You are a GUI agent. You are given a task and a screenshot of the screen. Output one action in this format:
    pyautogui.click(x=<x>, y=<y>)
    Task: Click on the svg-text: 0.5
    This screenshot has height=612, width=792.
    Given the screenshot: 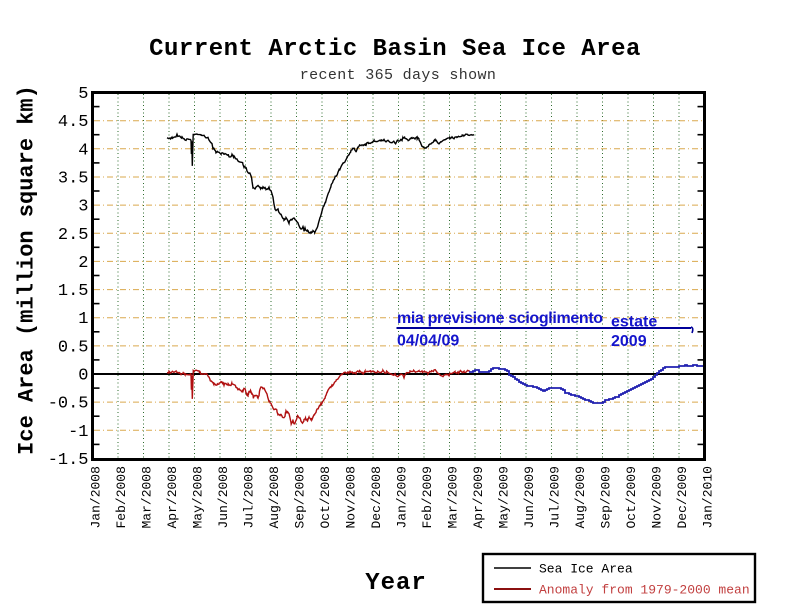 What is the action you would take?
    pyautogui.click(x=73, y=347)
    